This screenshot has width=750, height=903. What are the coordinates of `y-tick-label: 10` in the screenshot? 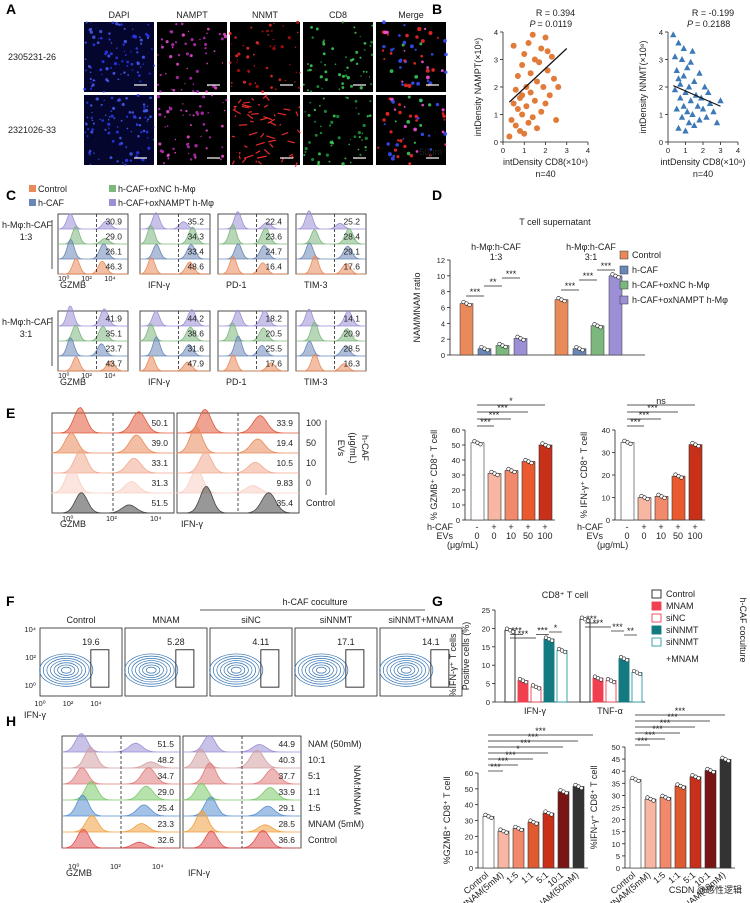 It's located at (486, 665).